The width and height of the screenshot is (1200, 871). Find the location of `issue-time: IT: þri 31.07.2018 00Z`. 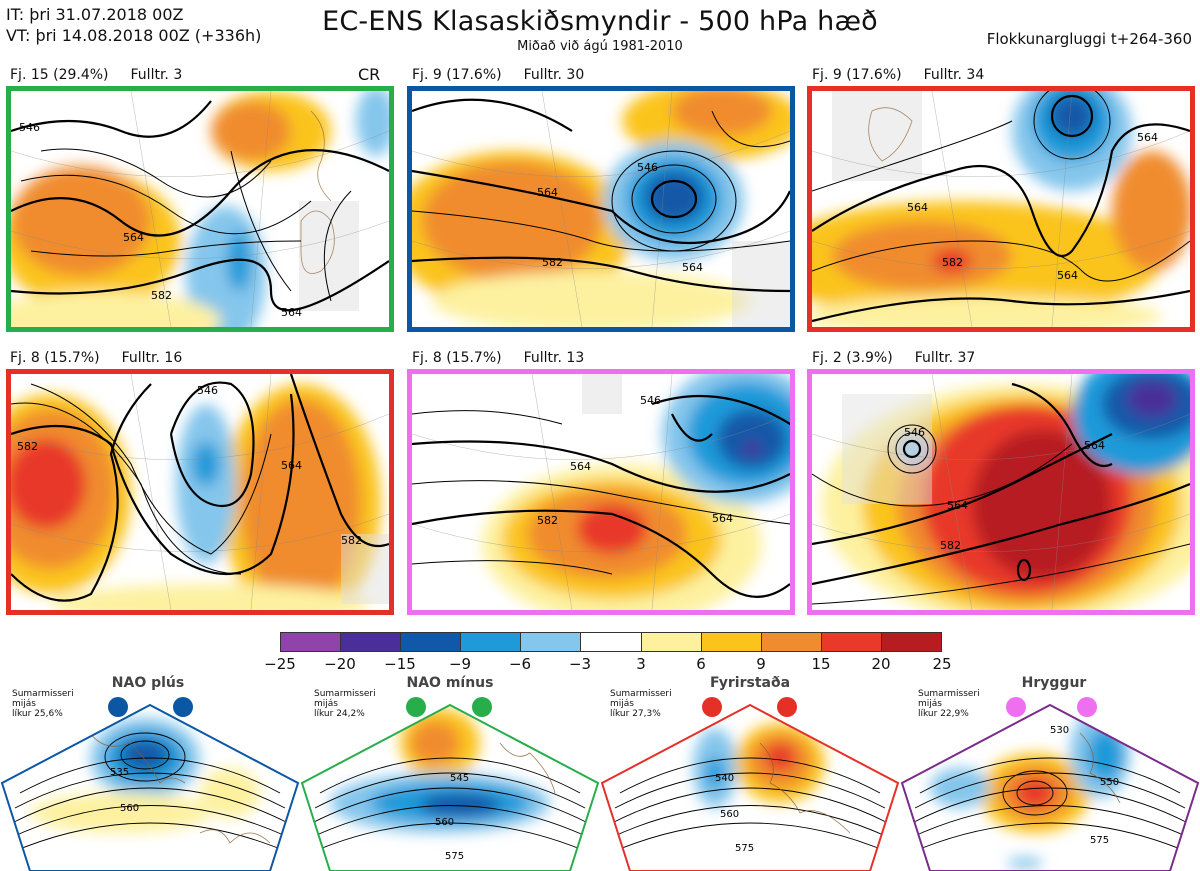

issue-time: IT: þri 31.07.2018 00Z is located at coordinates (95, 14).